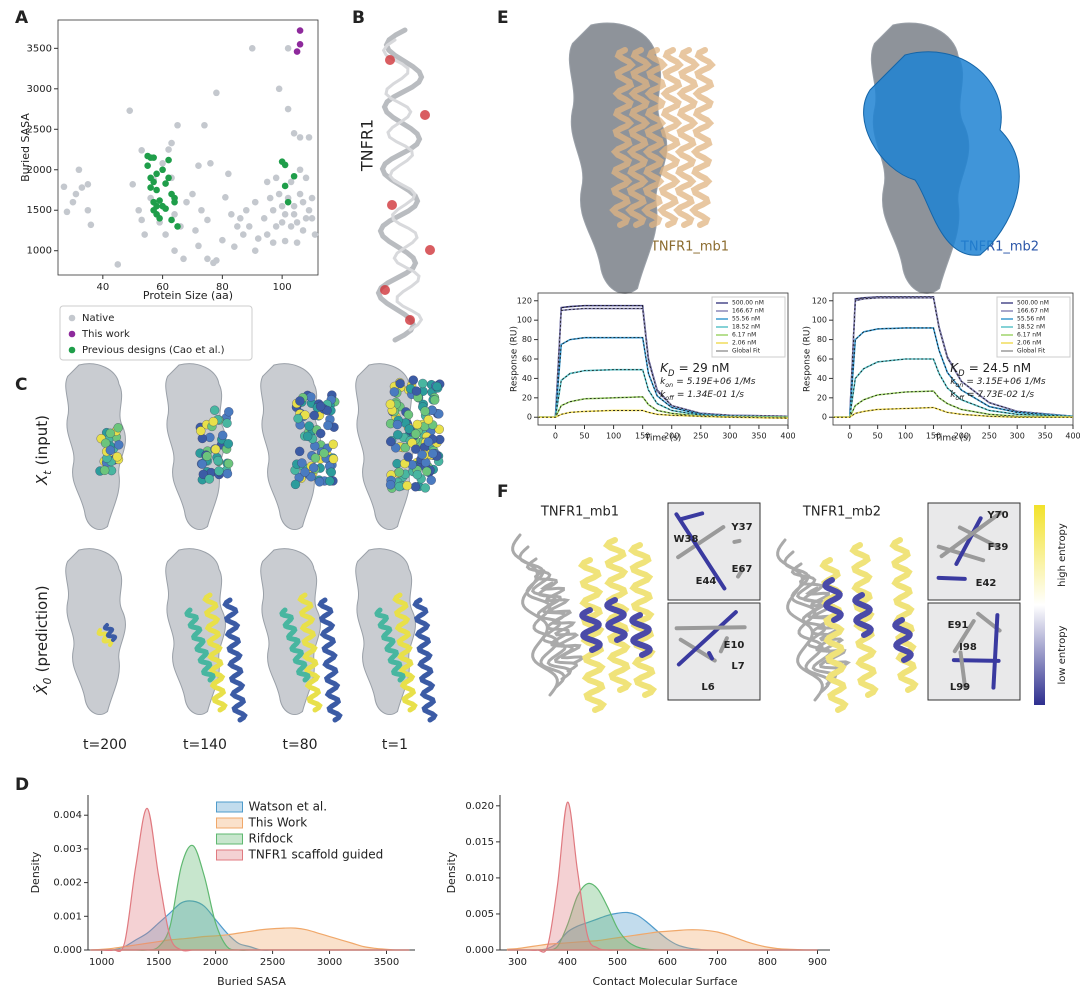 The height and width of the screenshot is (994, 1080). I want to click on timestep-label: t=200, so click(105, 745).